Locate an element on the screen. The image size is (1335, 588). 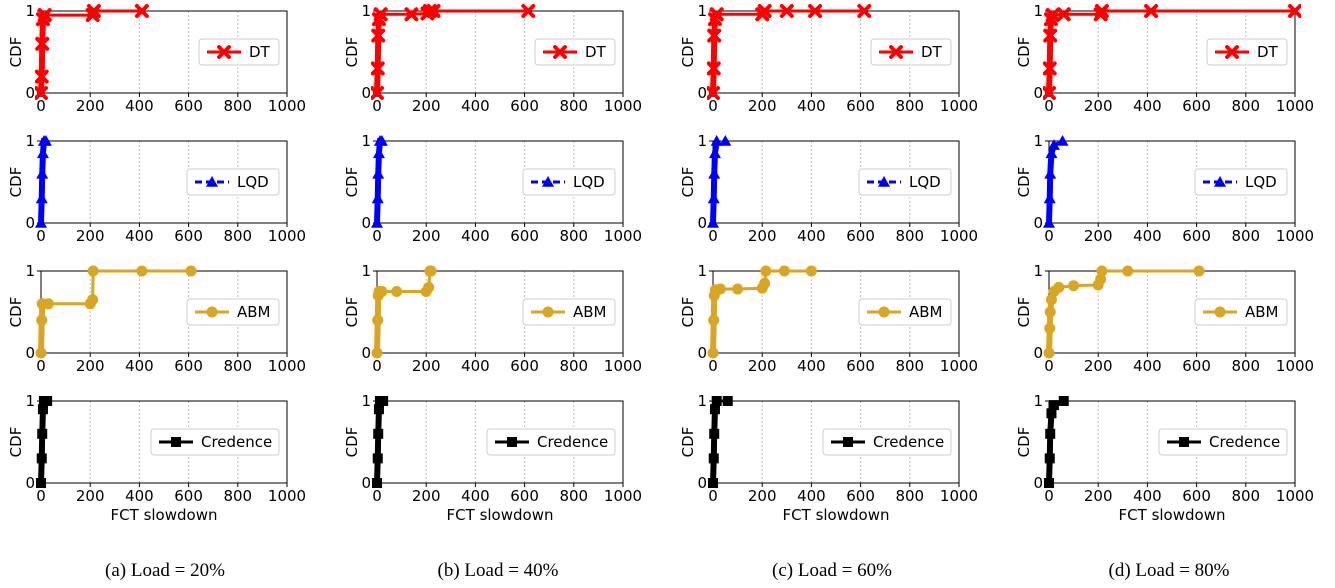
series-rise-abm is located at coordinates (42, 328).